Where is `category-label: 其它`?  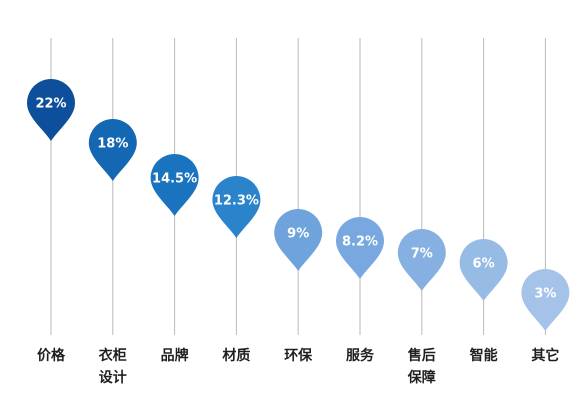 category-label: 其它 is located at coordinates (545, 355).